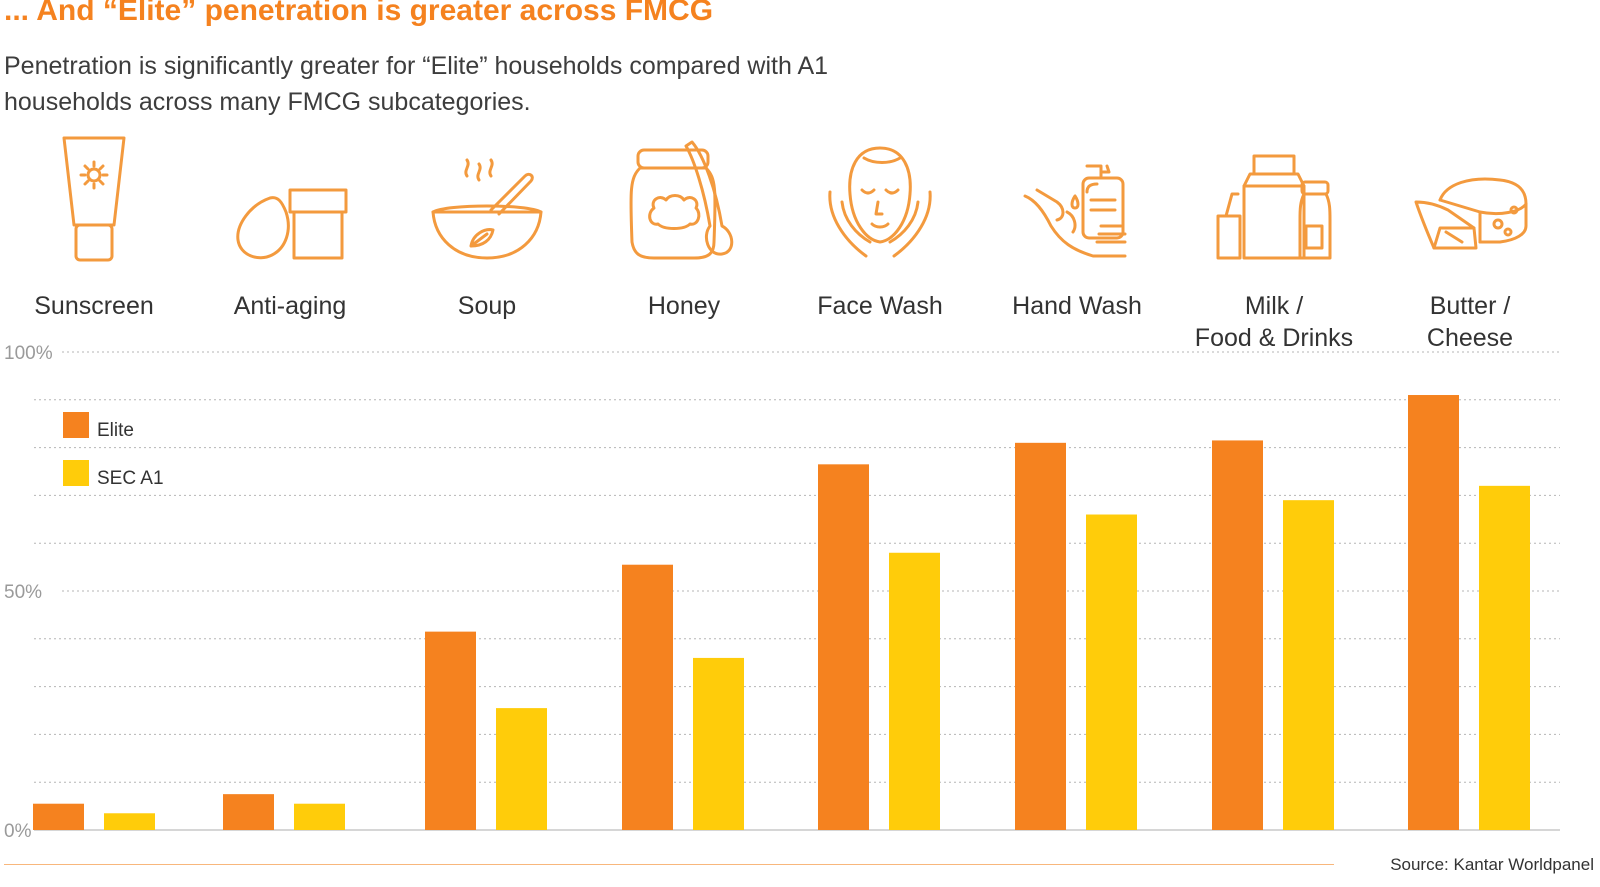  I want to click on cheese-icon, so click(1470, 200).